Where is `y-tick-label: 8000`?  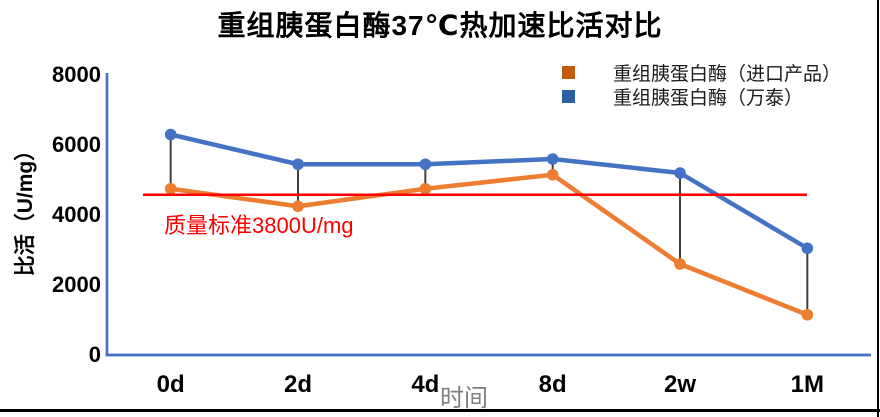
y-tick-label: 8000 is located at coordinates (76, 74).